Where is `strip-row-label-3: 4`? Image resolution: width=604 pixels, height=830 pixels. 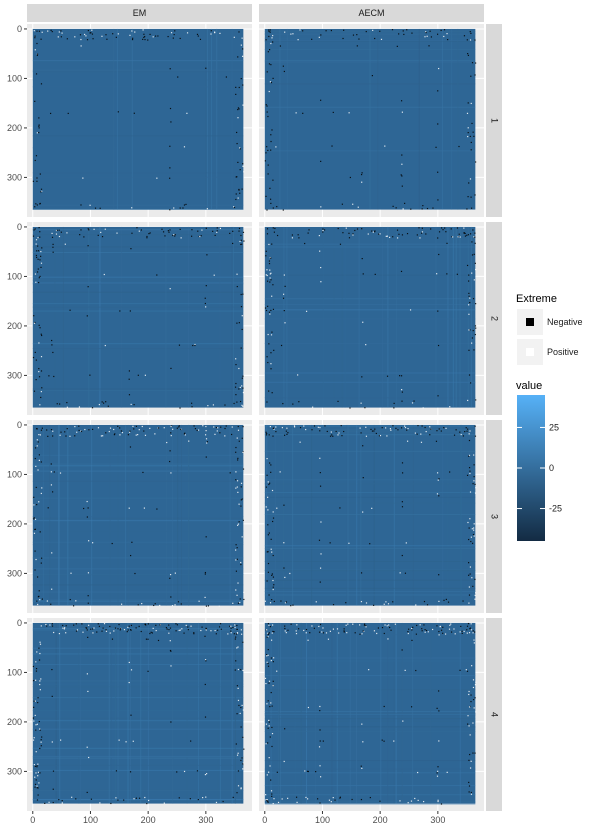
strip-row-label-3: 4 is located at coordinates (495, 714).